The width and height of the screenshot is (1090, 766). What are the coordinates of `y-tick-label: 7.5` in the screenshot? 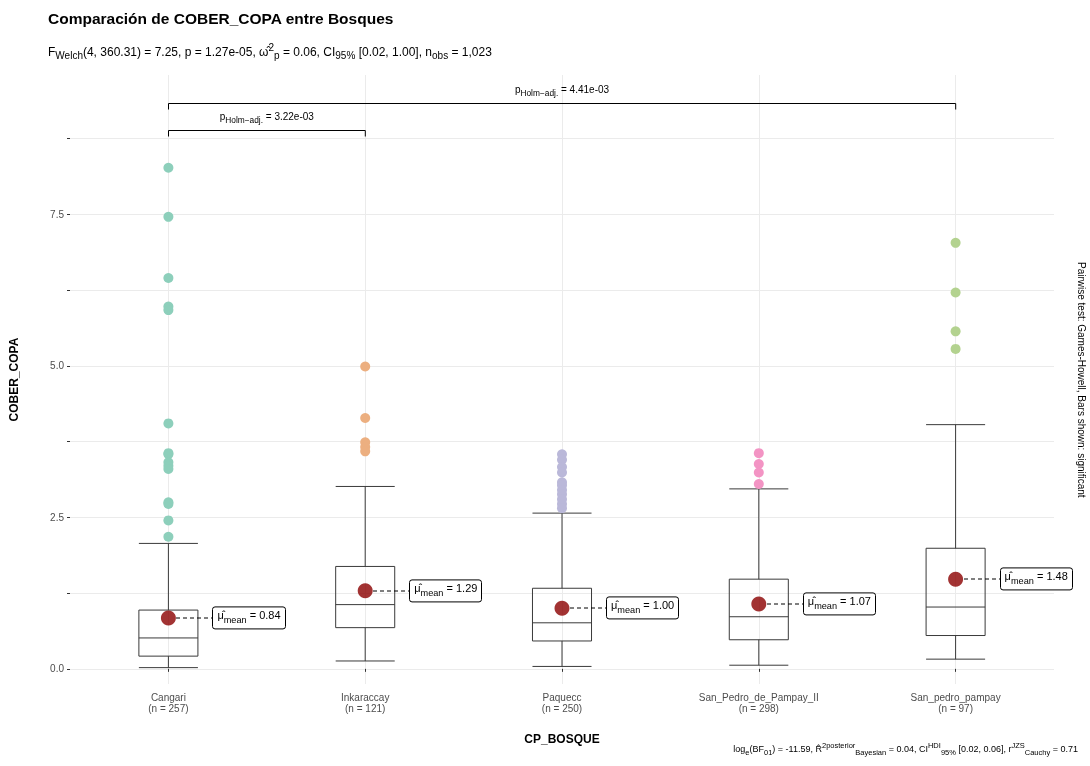 It's located at (57, 214).